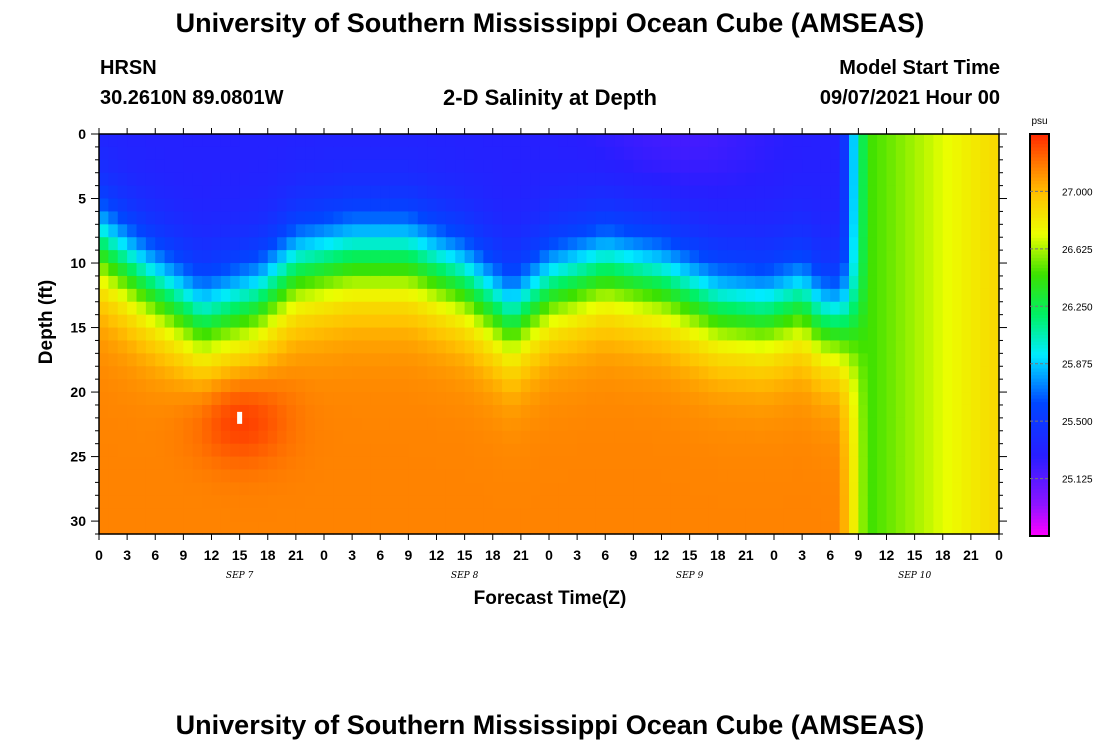 Image resolution: width=1100 pixels, height=750 pixels. What do you see at coordinates (78, 392) in the screenshot?
I see `y-tick-label: 20` at bounding box center [78, 392].